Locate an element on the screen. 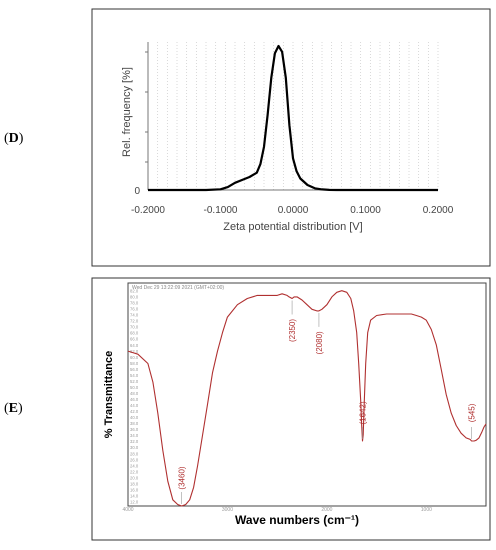  x-tick-label: 0.1000 is located at coordinates (365, 210).